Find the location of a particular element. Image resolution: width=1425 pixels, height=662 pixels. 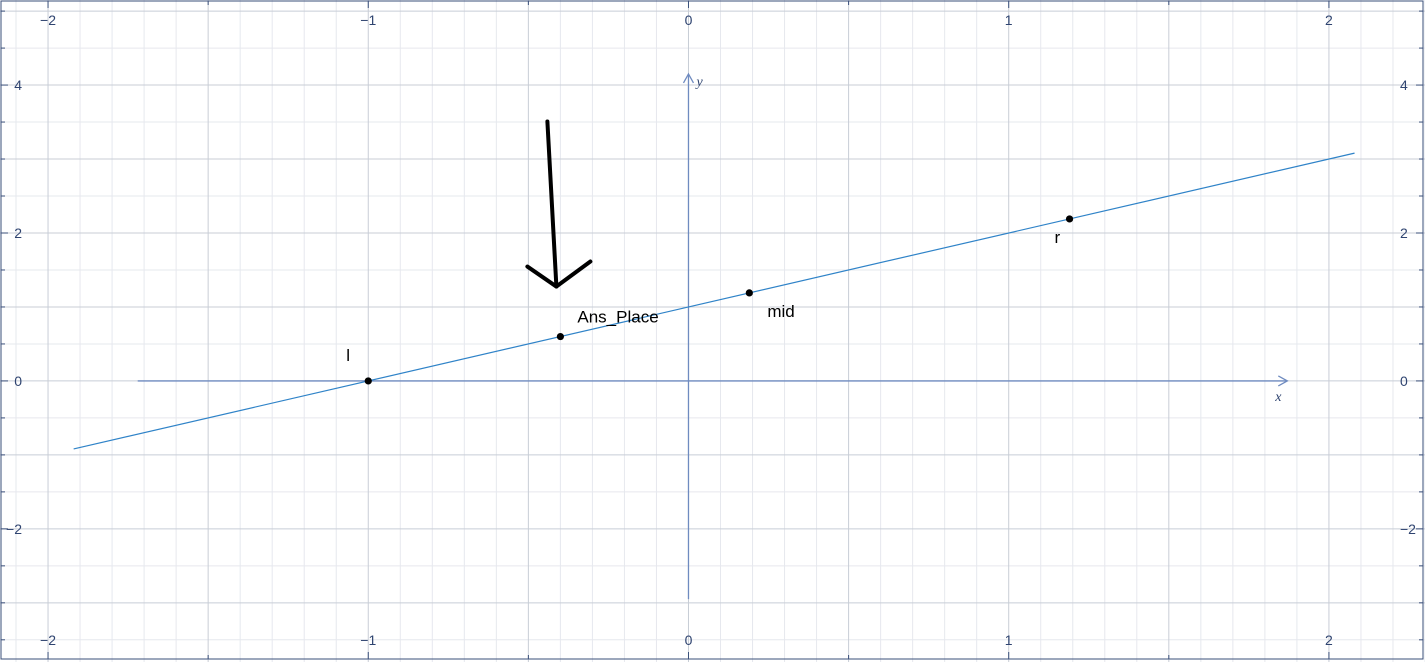

point-label-l: l is located at coordinates (348, 355).